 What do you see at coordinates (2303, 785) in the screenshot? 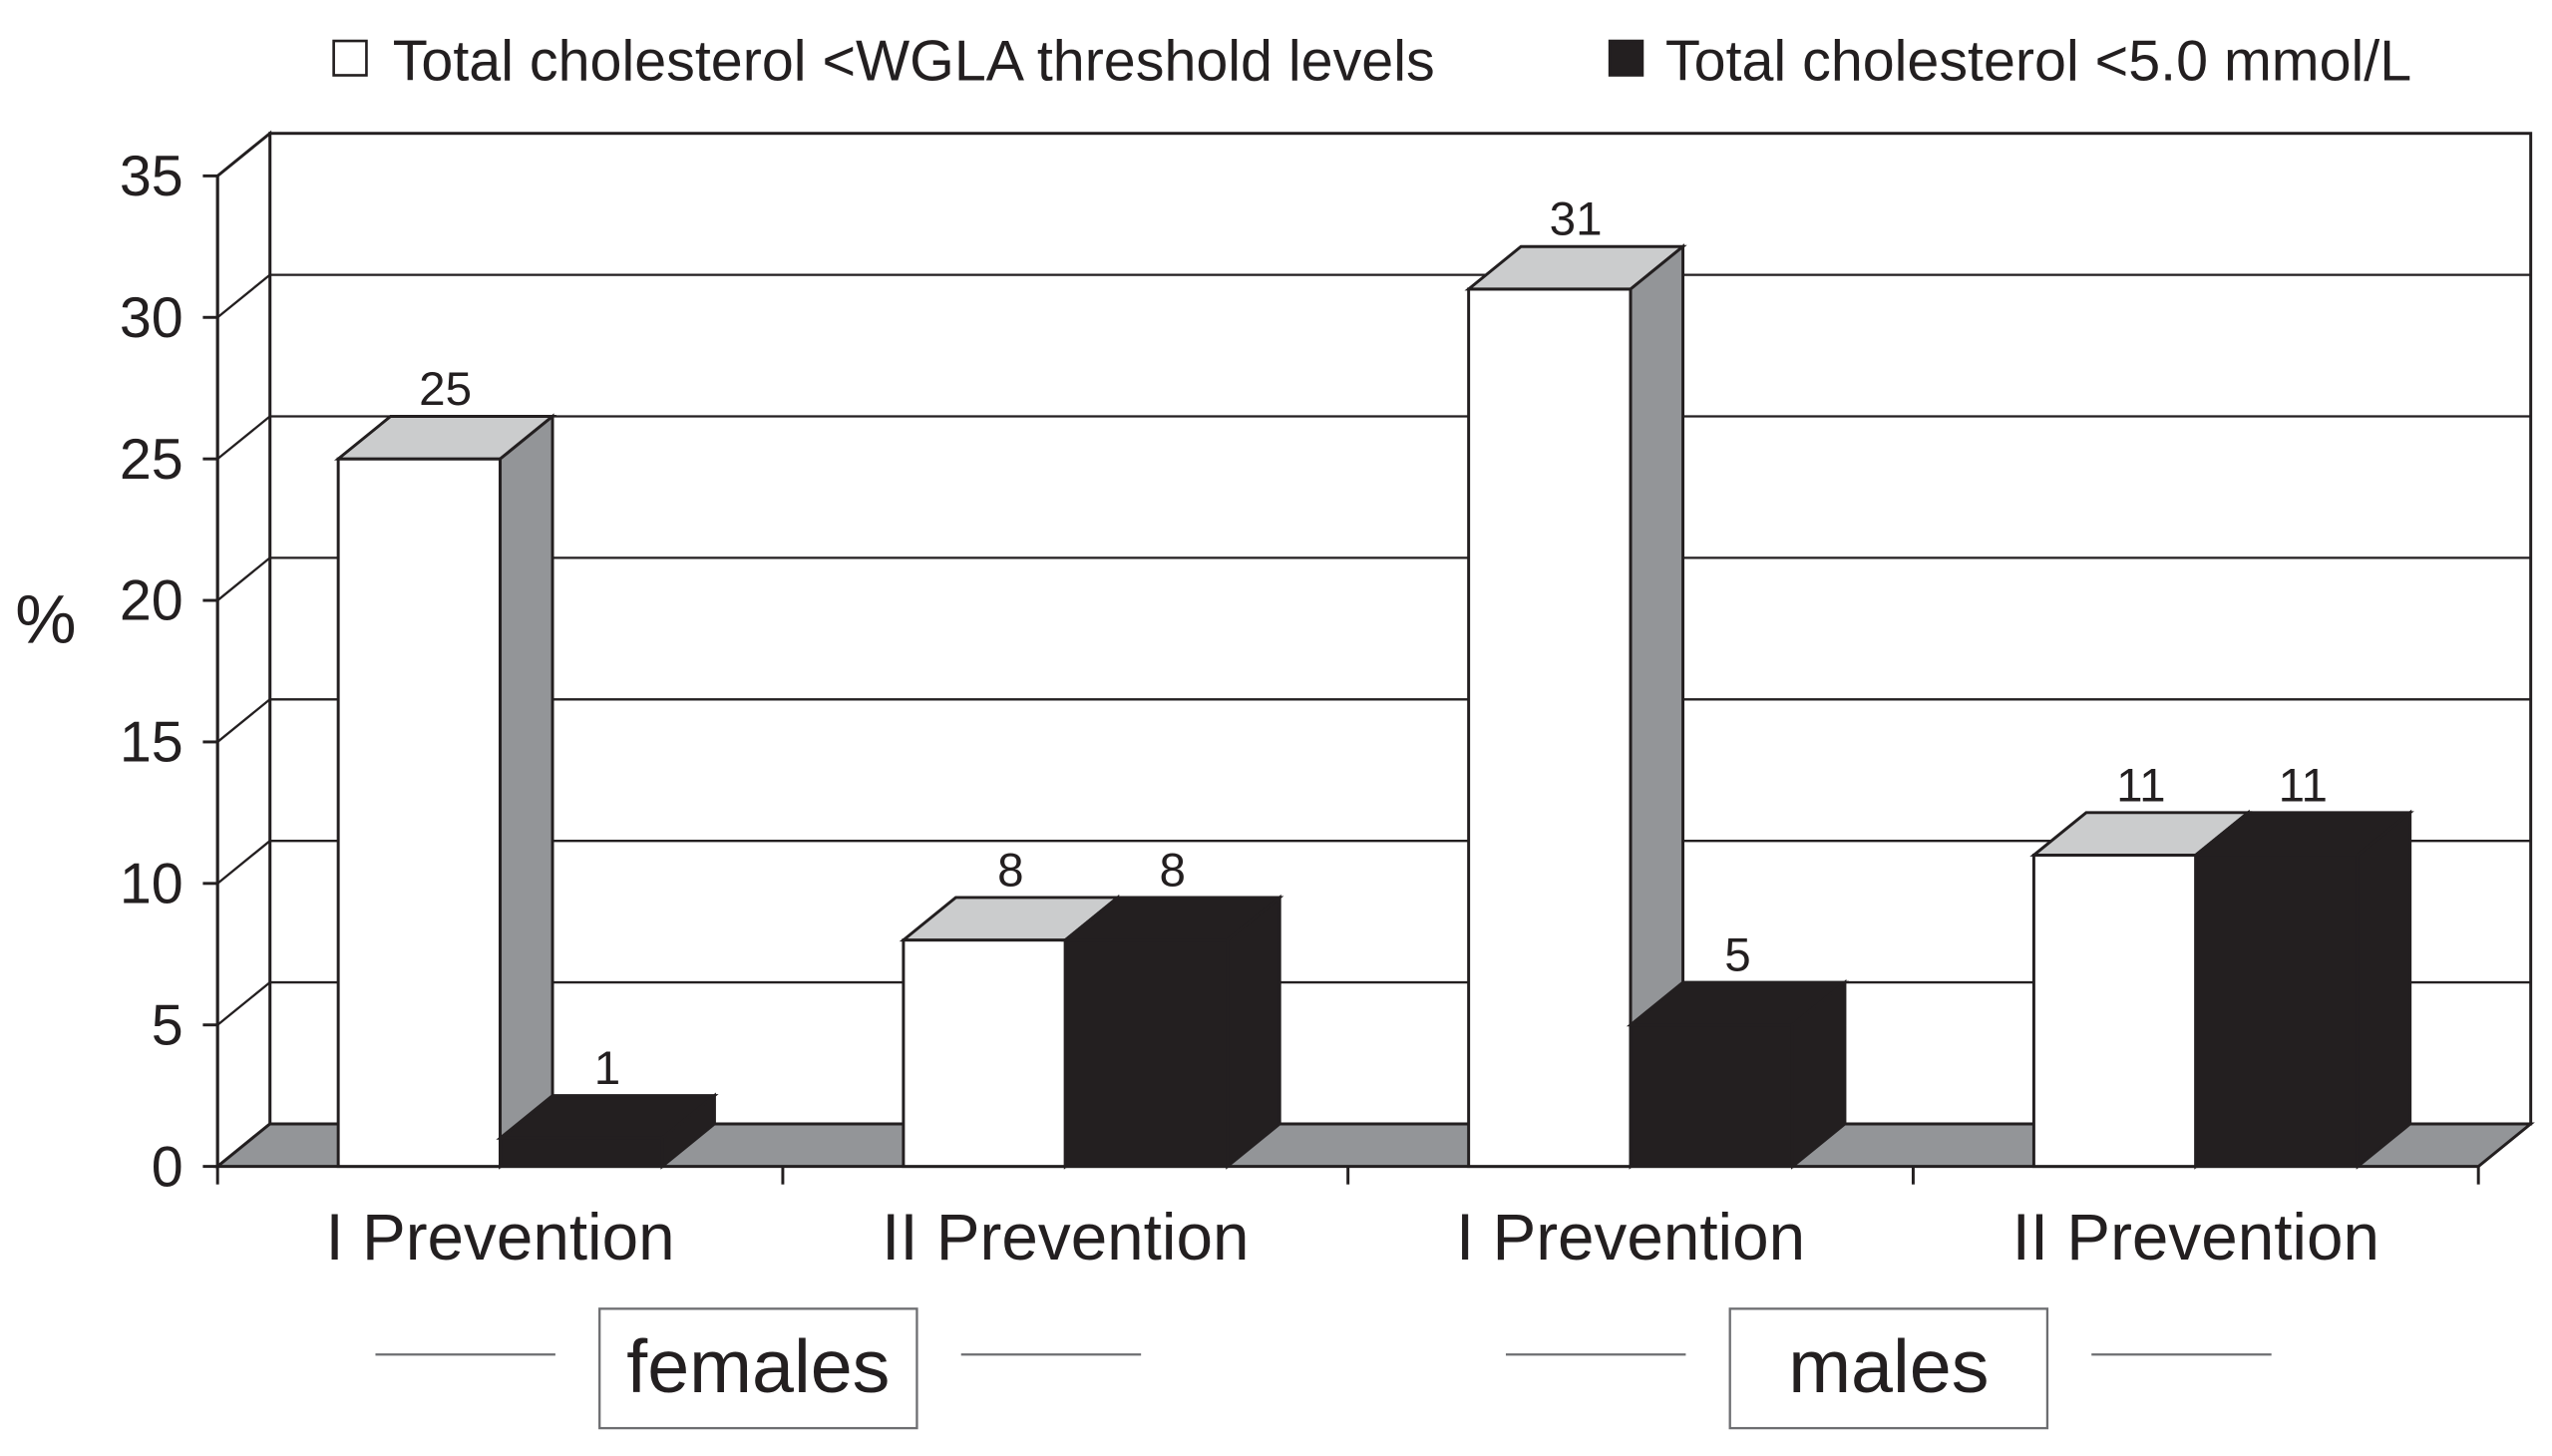
I see `data-label-series-1-category-3: 11` at bounding box center [2303, 785].